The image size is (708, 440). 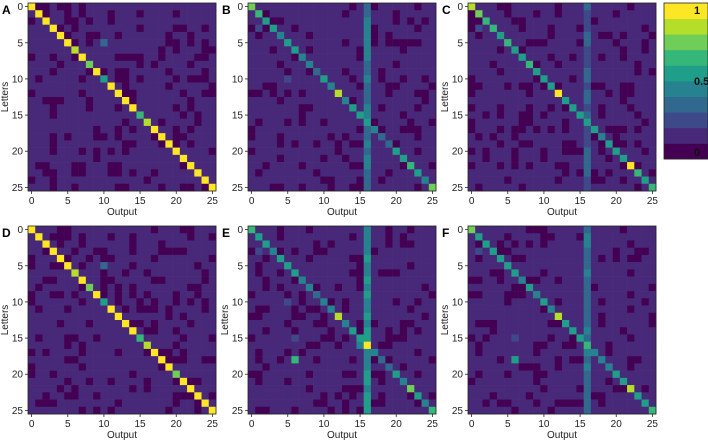 What do you see at coordinates (508, 201) in the screenshot?
I see `x-tick-label: 5` at bounding box center [508, 201].